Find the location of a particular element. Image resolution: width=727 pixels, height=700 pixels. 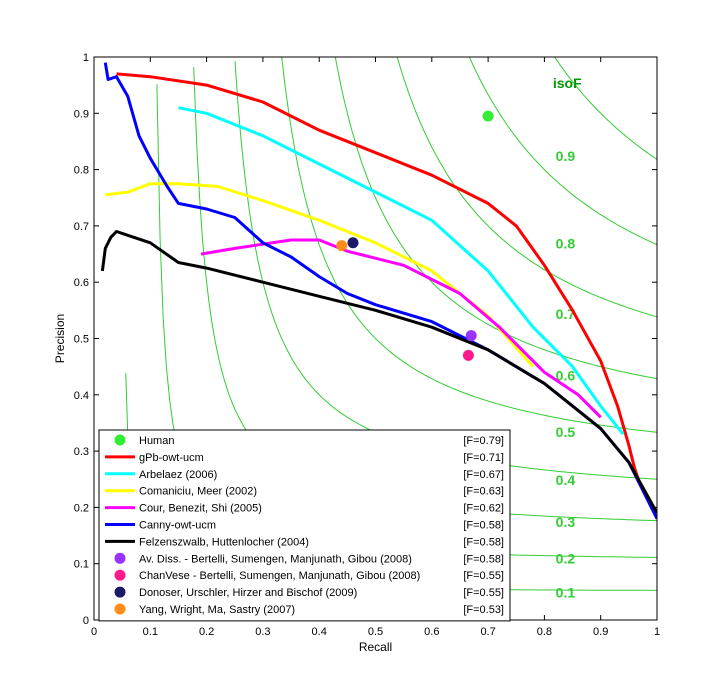

x-tick-label: 1 is located at coordinates (657, 632).